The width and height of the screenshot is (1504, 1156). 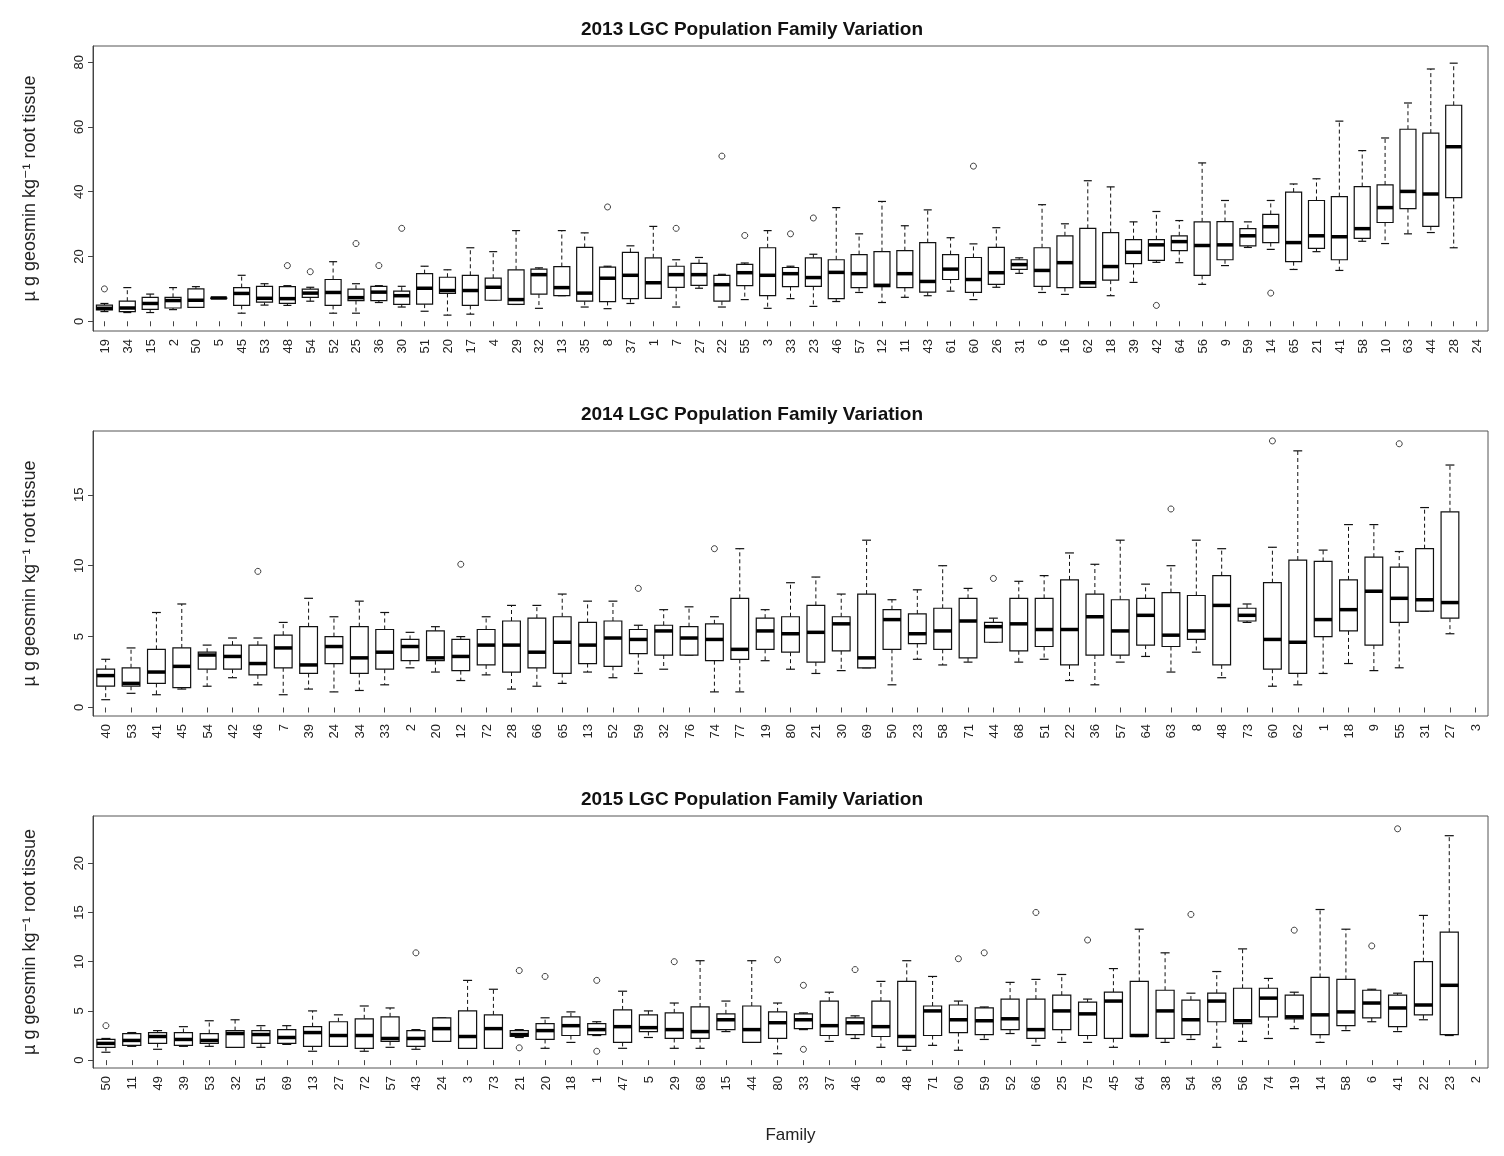 What do you see at coordinates (1298, 731) in the screenshot?
I see `x-tick-label: 62` at bounding box center [1298, 731].